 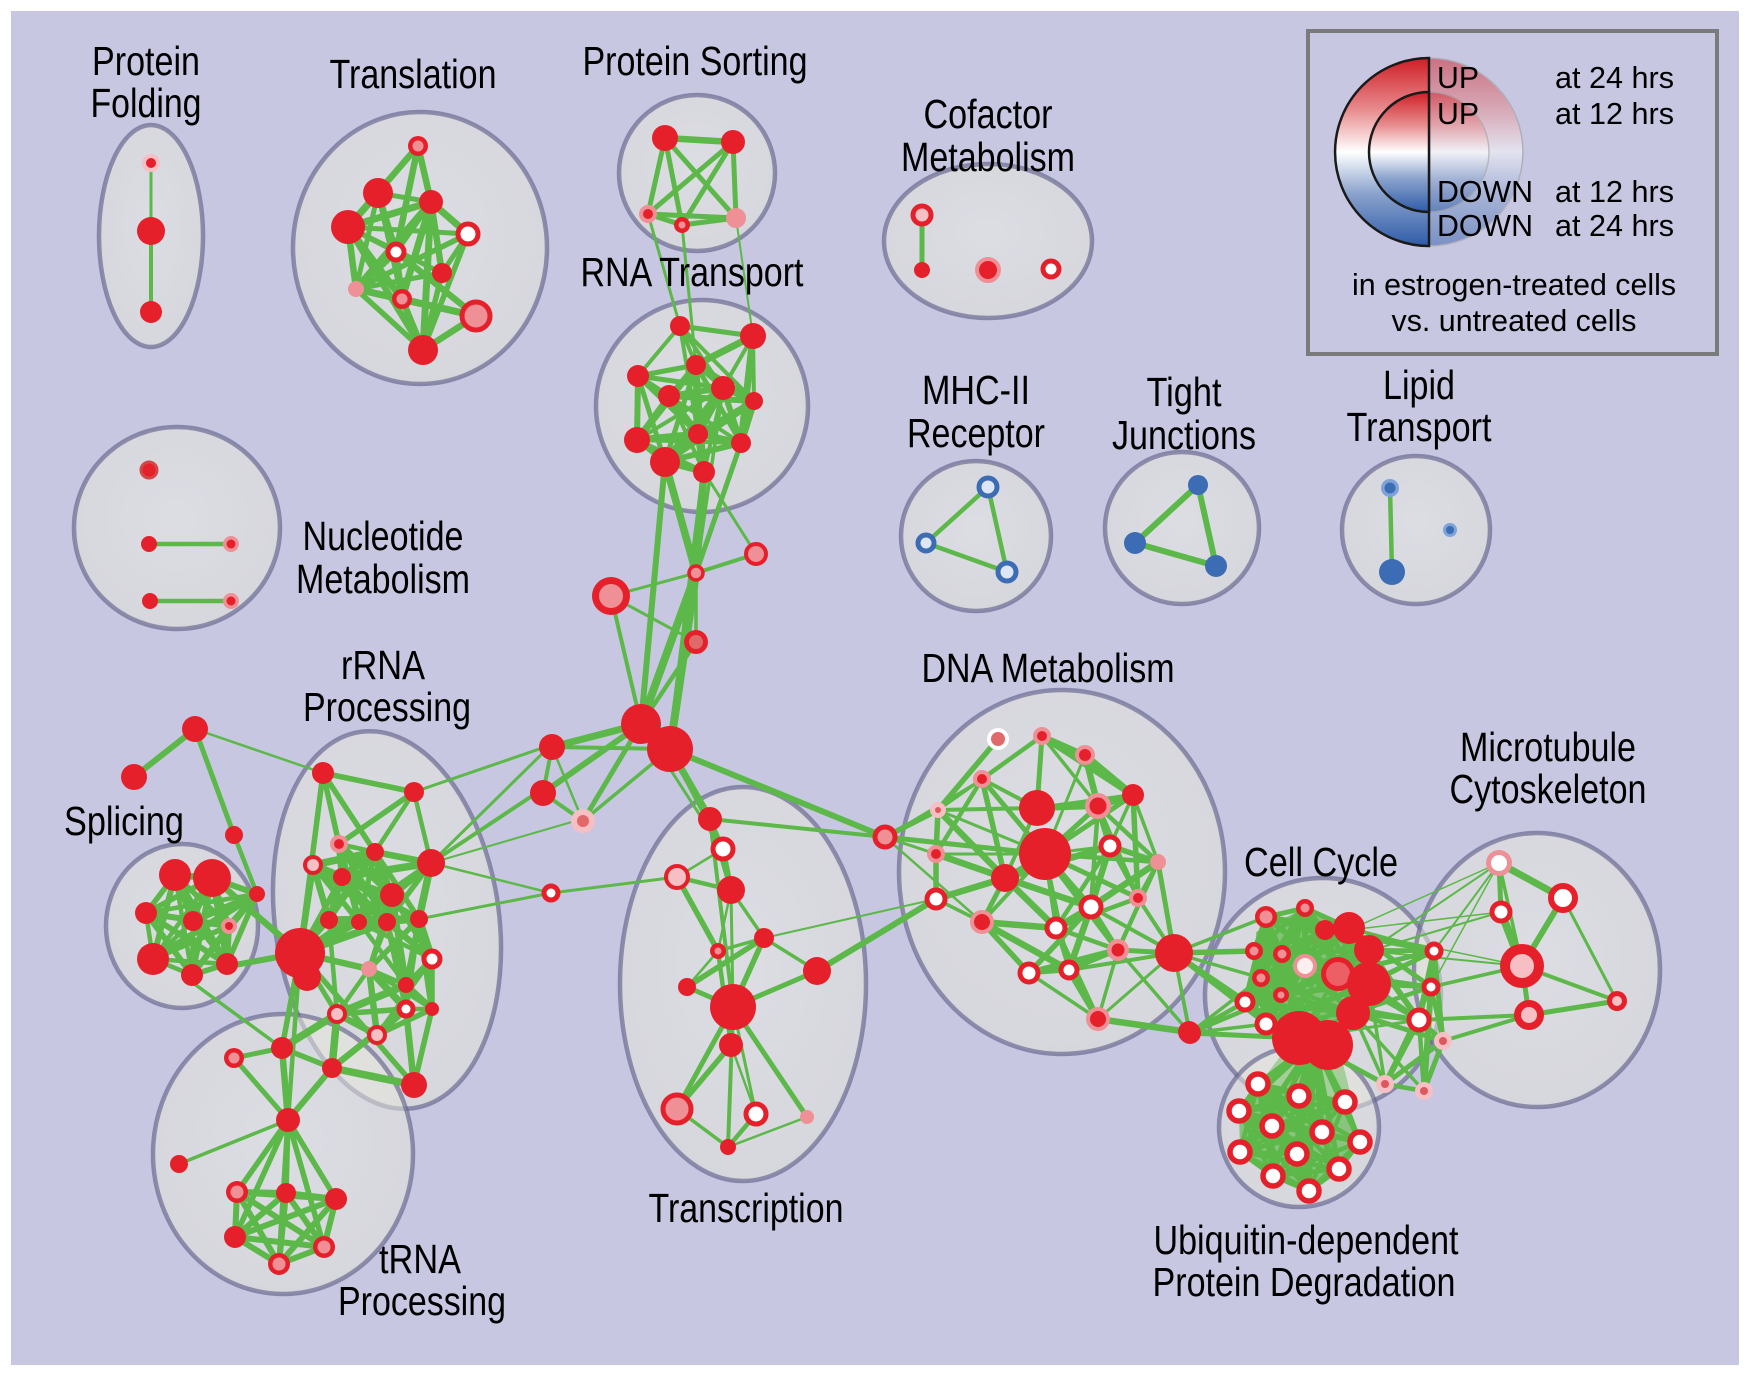 What do you see at coordinates (1419, 385) in the screenshot?
I see `svg-text: Lipid` at bounding box center [1419, 385].